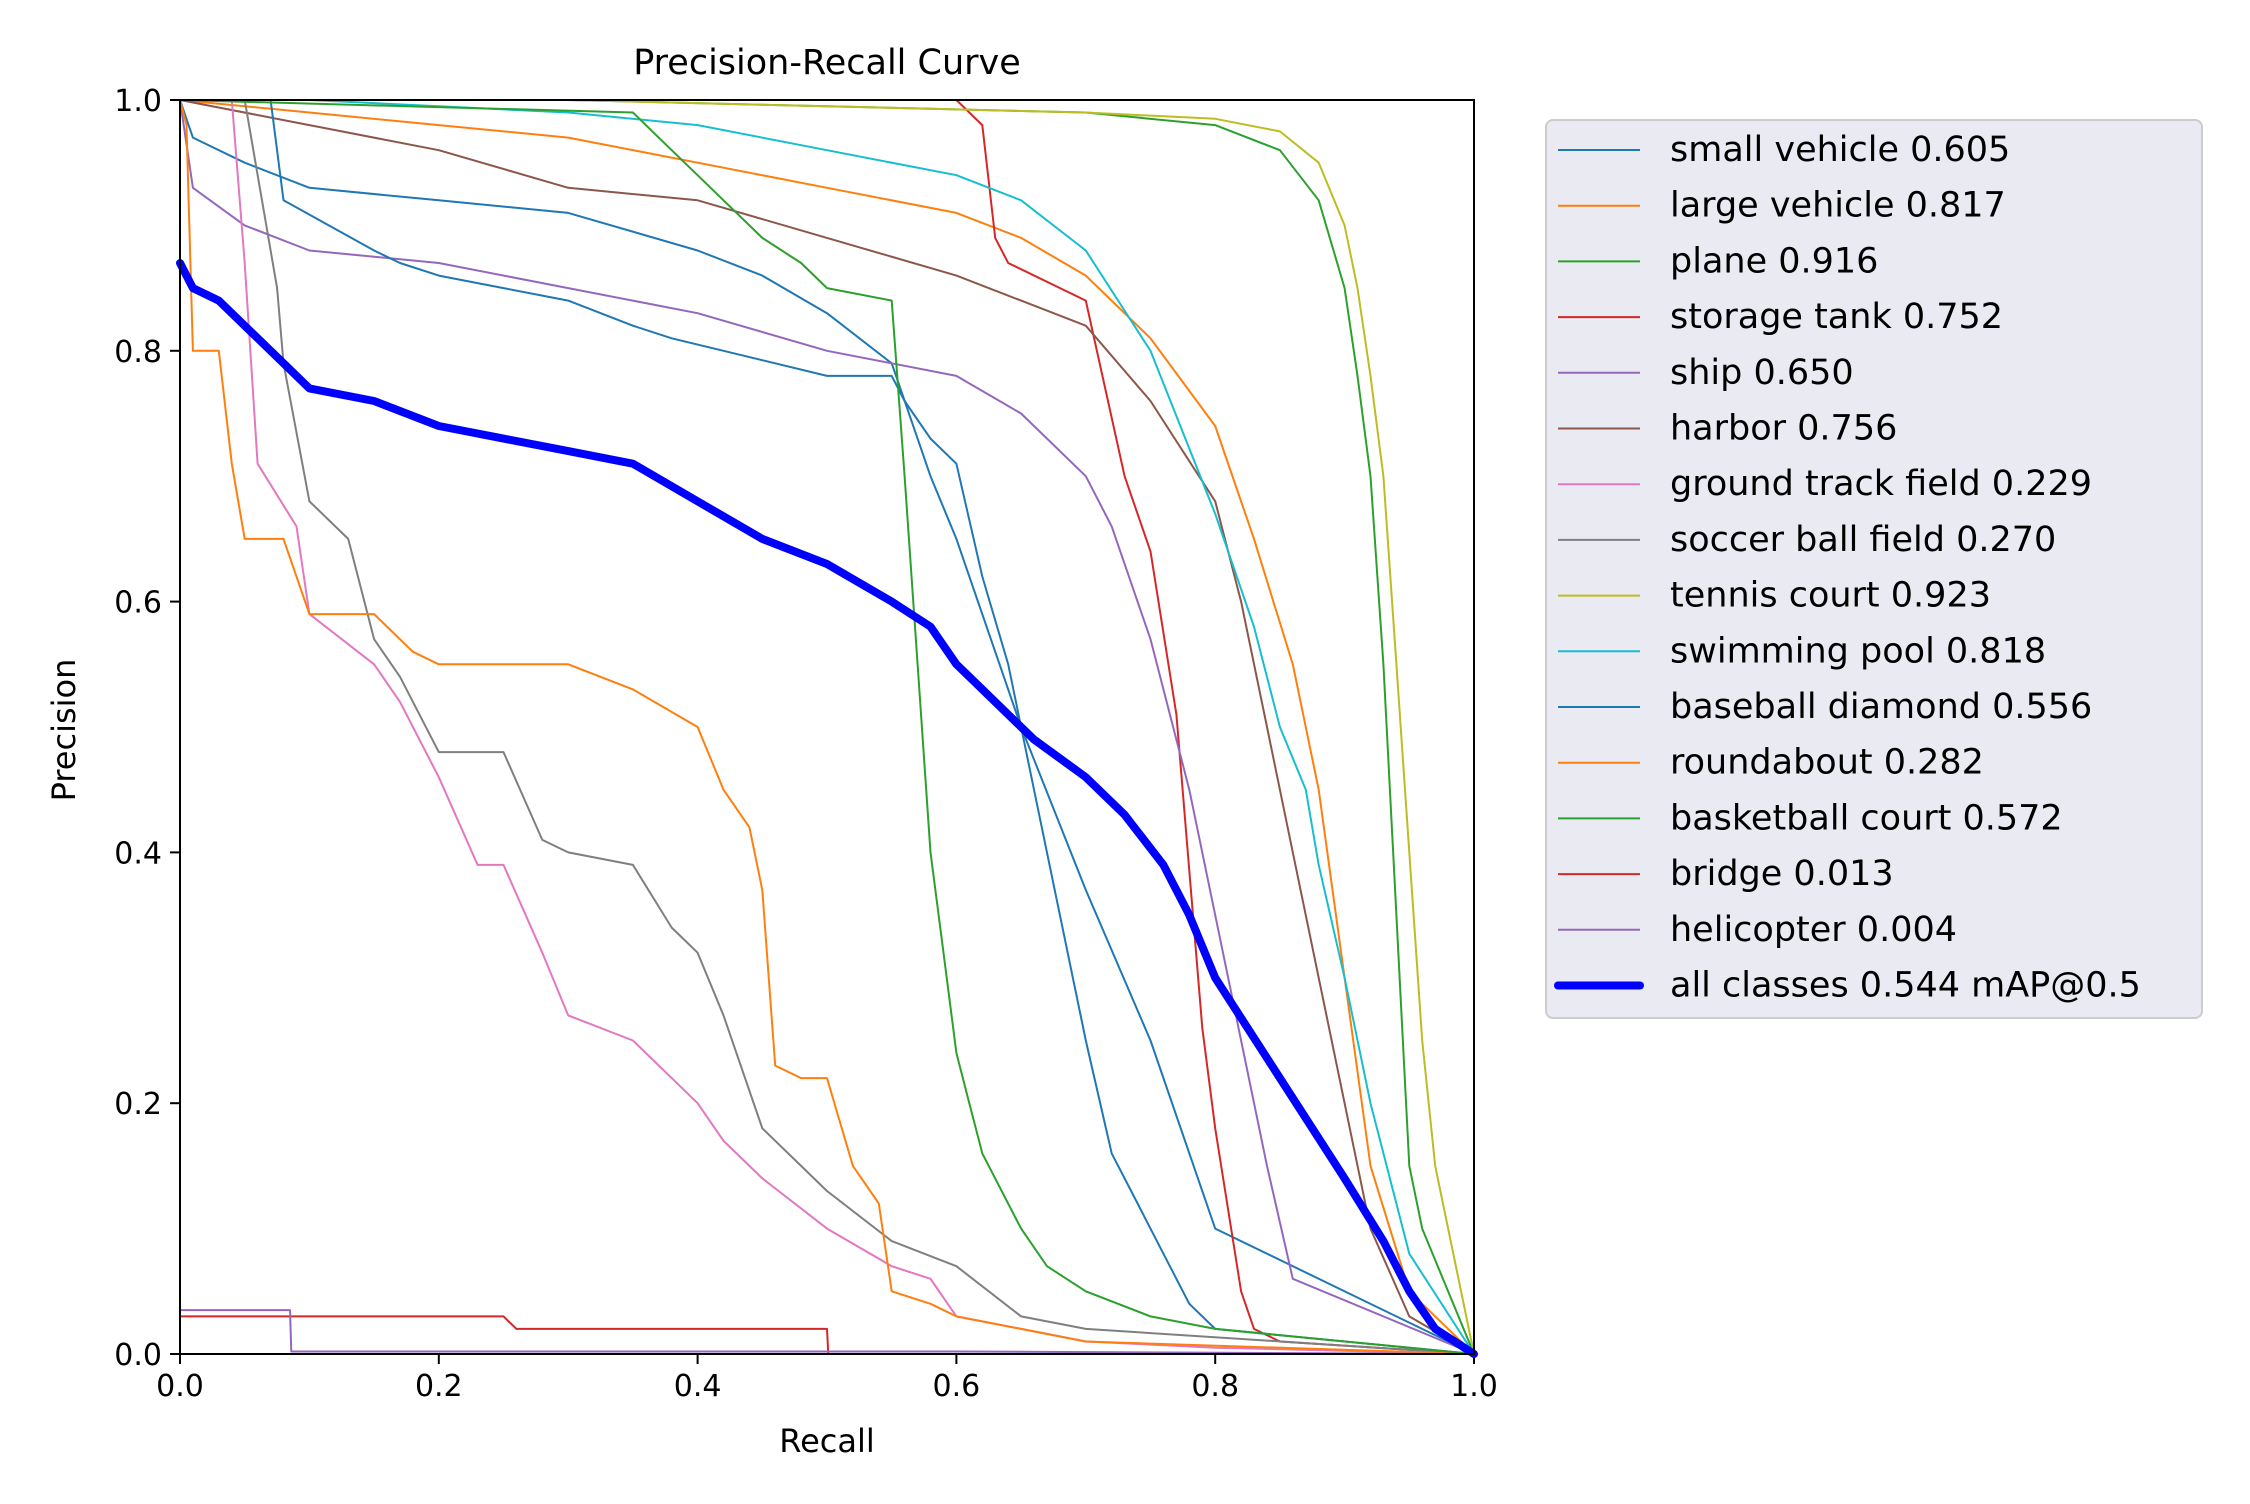 The width and height of the screenshot is (2250, 1504). I want to click on x-axis-label: Recall, so click(826, 1441).